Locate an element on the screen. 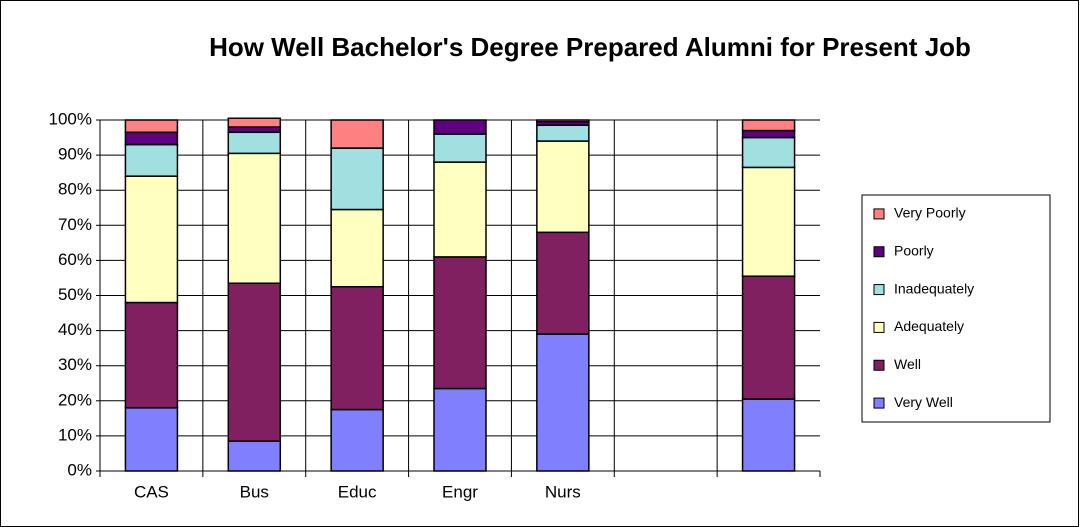 This screenshot has height=527, width=1080. x-tick-label: Engr is located at coordinates (460, 491).